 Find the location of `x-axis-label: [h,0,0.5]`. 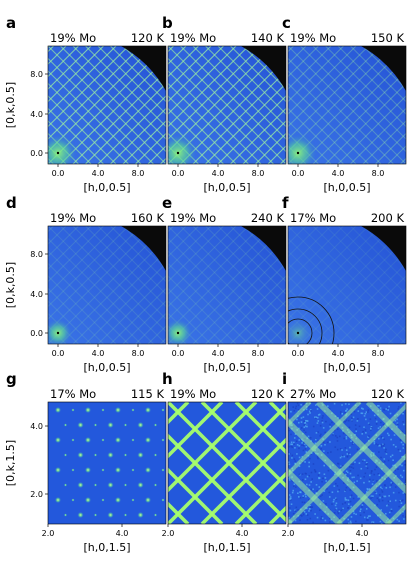

x-axis-label: [h,0,0.5] is located at coordinates (106, 187).